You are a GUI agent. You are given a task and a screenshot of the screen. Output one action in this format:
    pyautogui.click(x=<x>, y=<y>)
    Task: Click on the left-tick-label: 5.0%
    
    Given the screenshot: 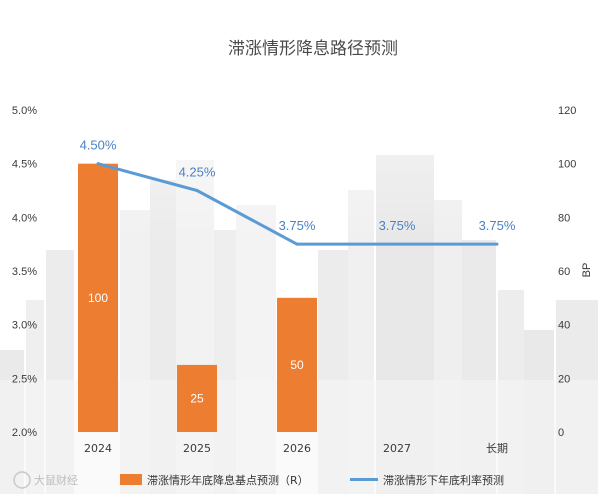 What is the action you would take?
    pyautogui.click(x=24, y=111)
    